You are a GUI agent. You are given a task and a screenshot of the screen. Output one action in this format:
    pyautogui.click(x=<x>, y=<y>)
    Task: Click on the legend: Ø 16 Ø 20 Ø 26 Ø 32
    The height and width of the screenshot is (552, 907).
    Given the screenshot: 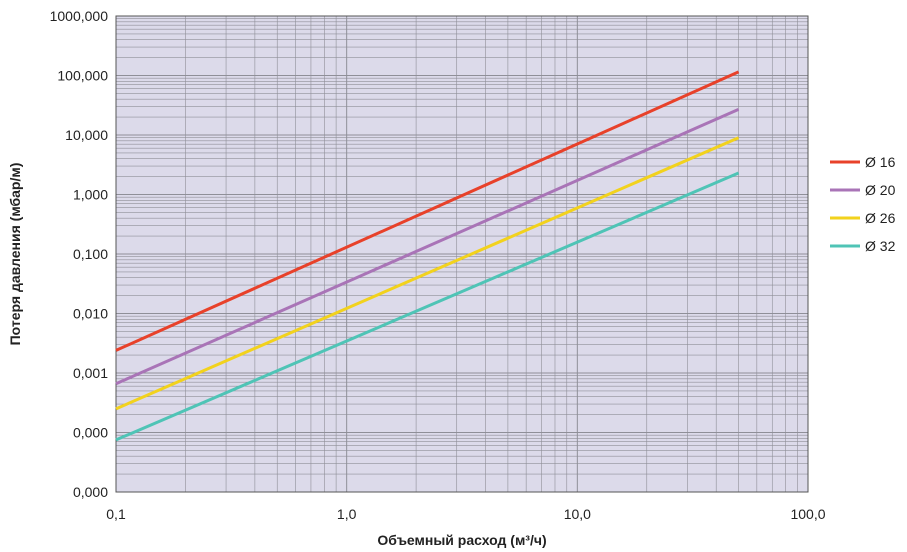 What is the action you would take?
    pyautogui.click(x=863, y=204)
    